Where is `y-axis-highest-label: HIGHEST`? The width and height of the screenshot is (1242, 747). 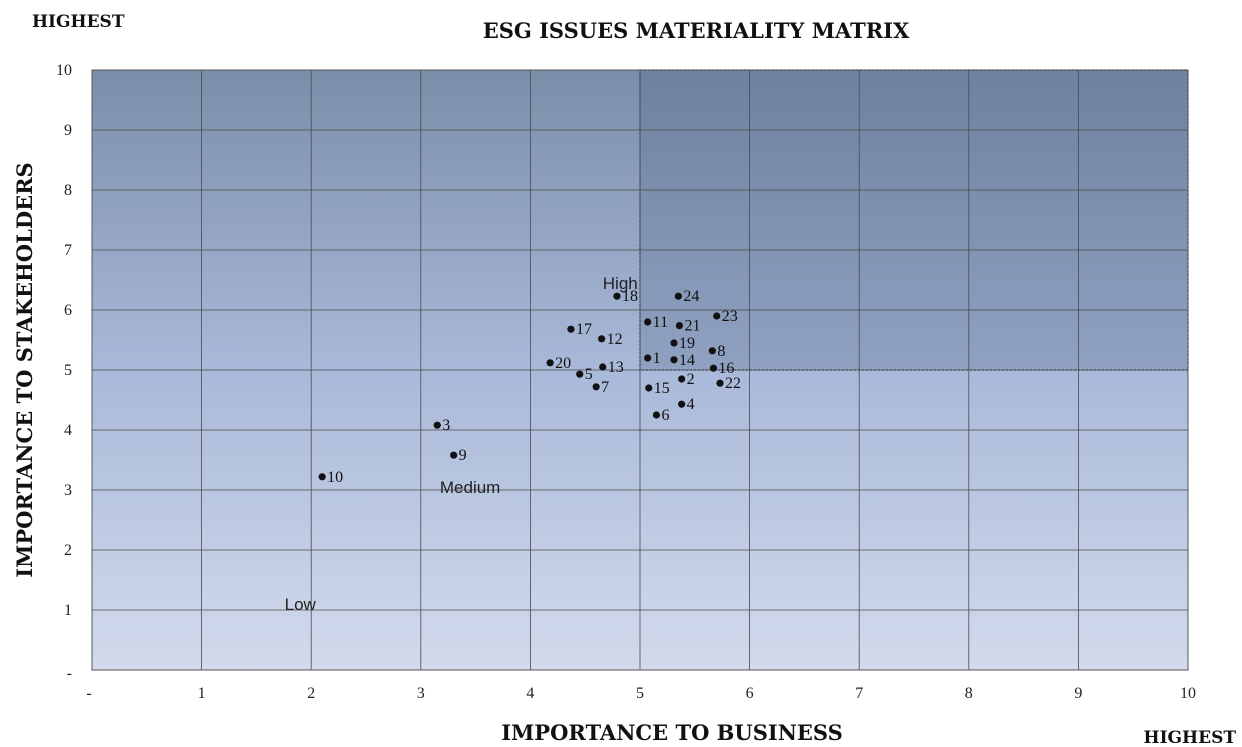 y-axis-highest-label: HIGHEST is located at coordinates (78, 22).